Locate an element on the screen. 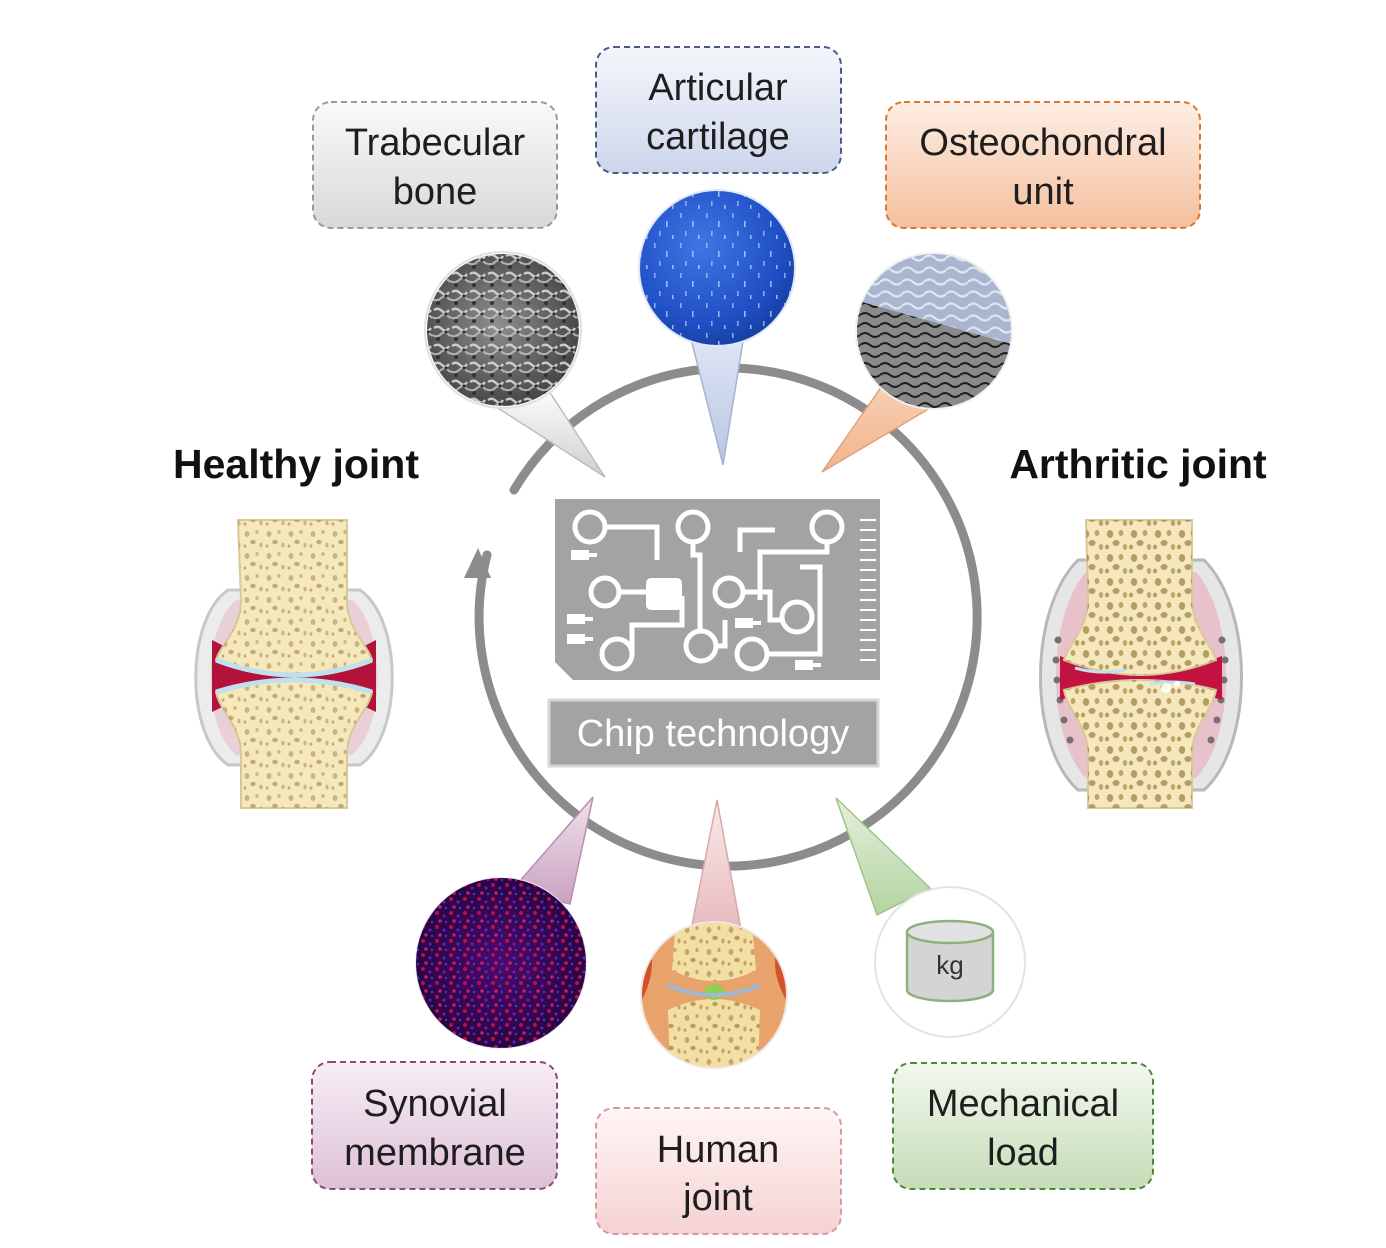  human-joint-label-line2: joint is located at coordinates (717, 1198).